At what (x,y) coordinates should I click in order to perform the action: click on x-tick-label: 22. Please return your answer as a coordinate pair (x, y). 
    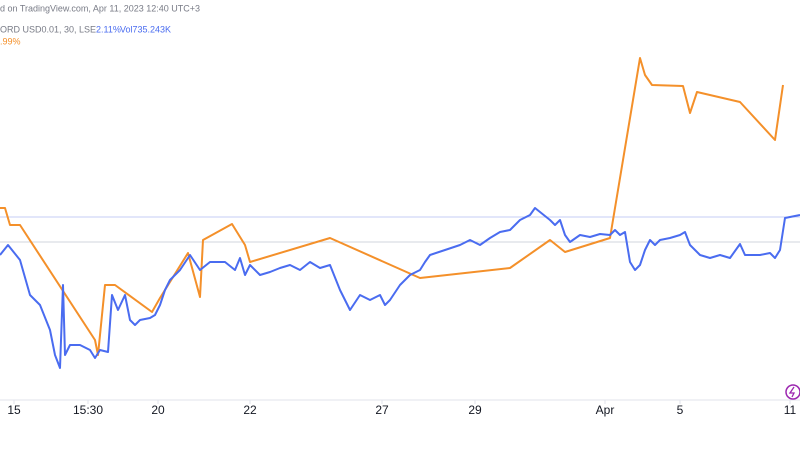
    Looking at the image, I should click on (250, 410).